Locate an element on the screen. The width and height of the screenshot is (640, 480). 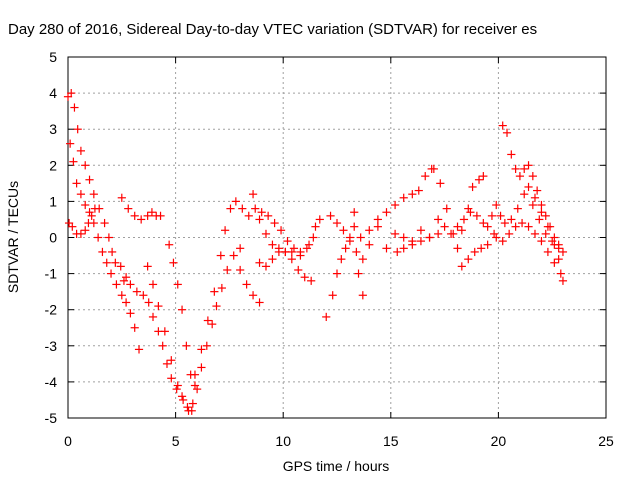
y-tick-label: -4 is located at coordinates (51, 382).